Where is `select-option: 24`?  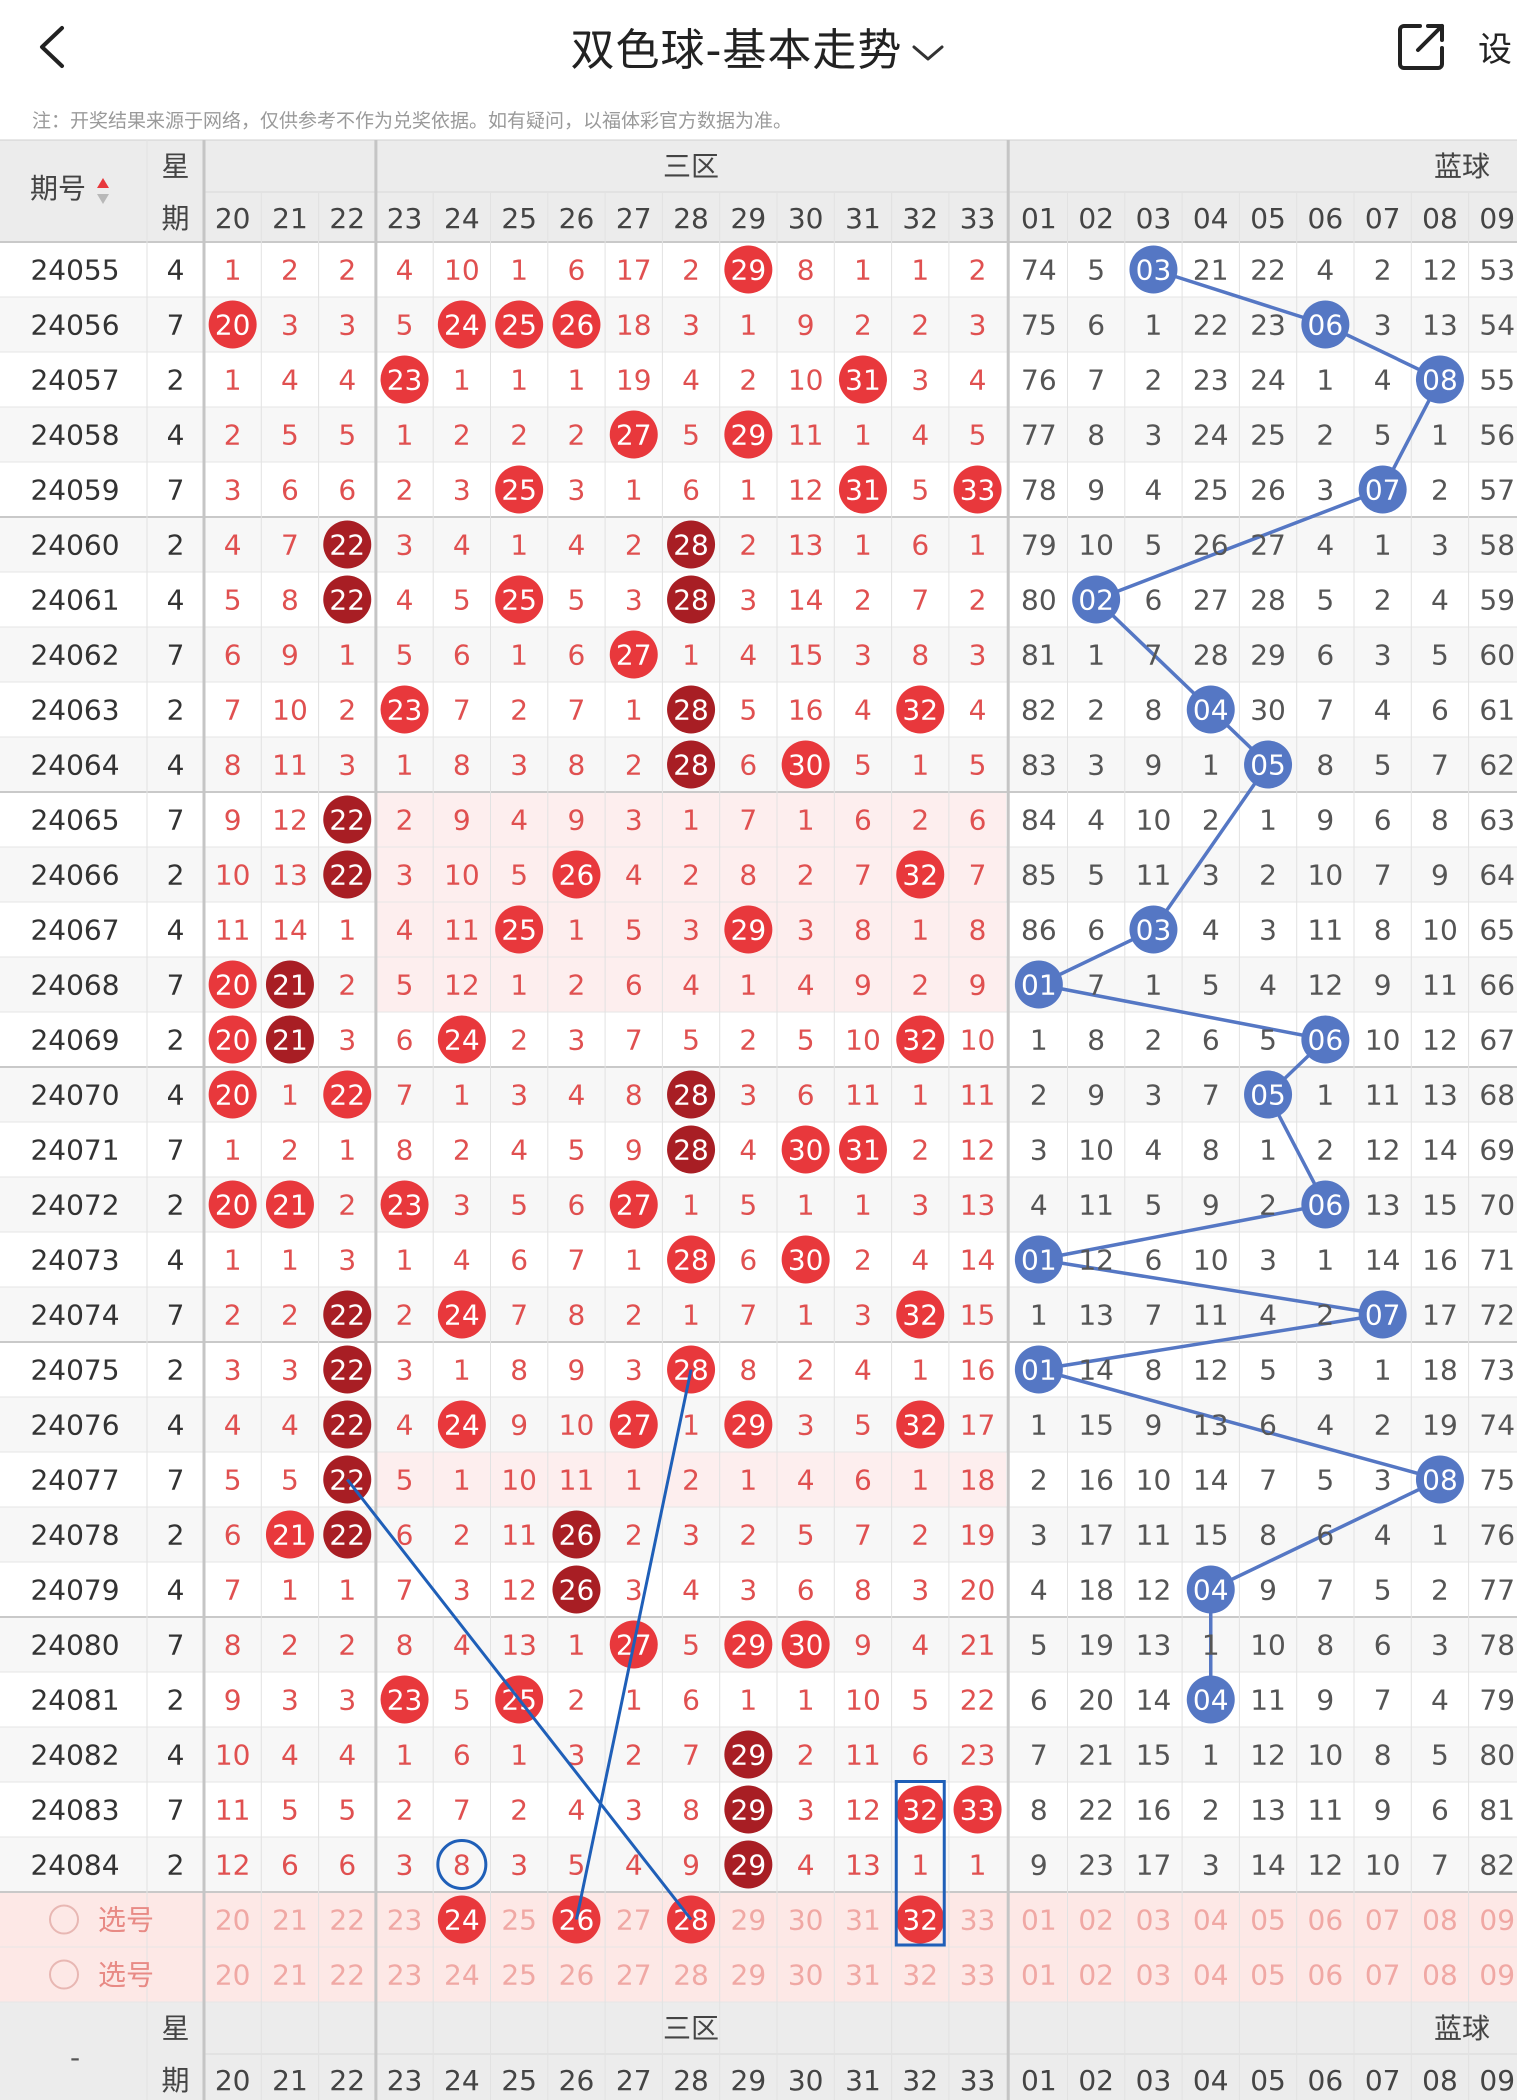 select-option: 24 is located at coordinates (462, 1975).